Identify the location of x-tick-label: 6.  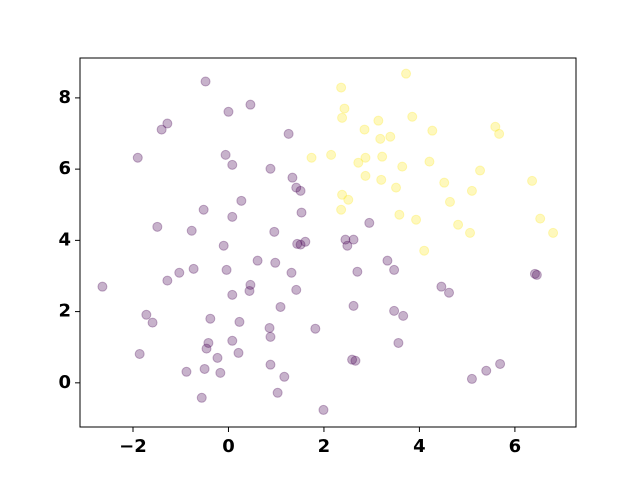
(515, 446).